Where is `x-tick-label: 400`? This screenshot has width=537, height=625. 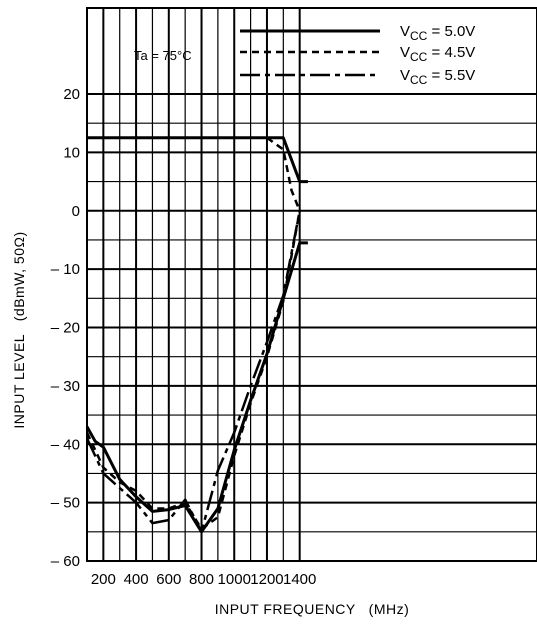
x-tick-label: 400 is located at coordinates (136, 579).